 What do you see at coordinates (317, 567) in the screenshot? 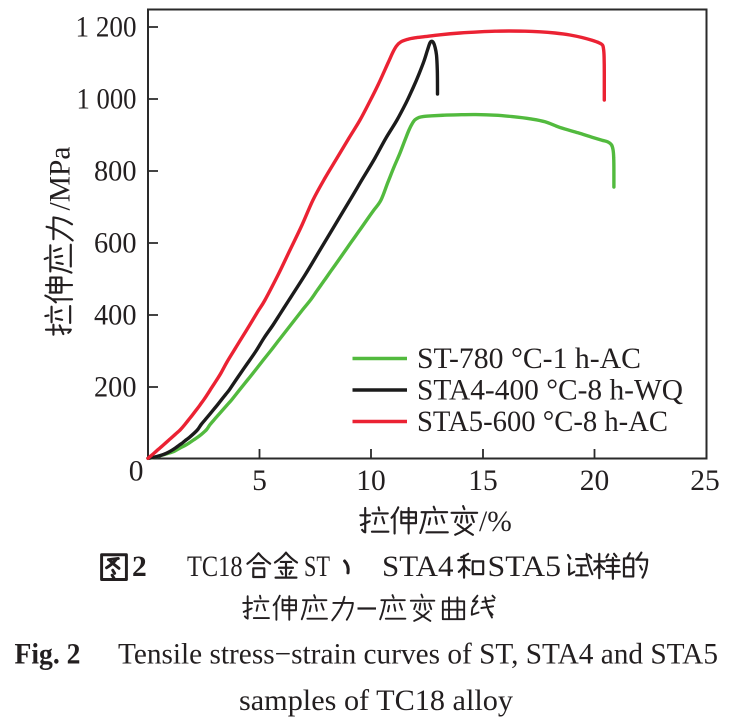
I see `svg-text: ST` at bounding box center [317, 567].